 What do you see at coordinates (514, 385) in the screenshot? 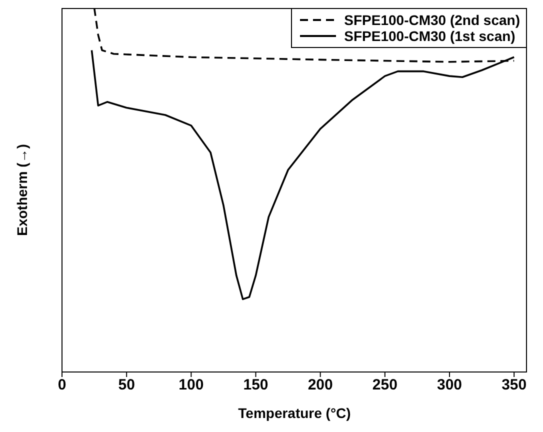
I see `x-tick-label: 350` at bounding box center [514, 385].